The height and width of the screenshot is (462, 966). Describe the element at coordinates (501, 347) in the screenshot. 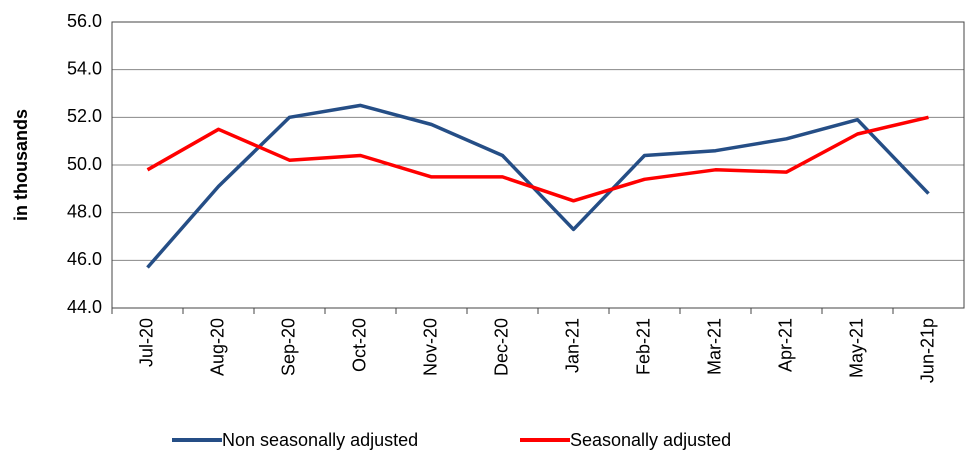

I see `x-tick-label: Dec-20` at that location.